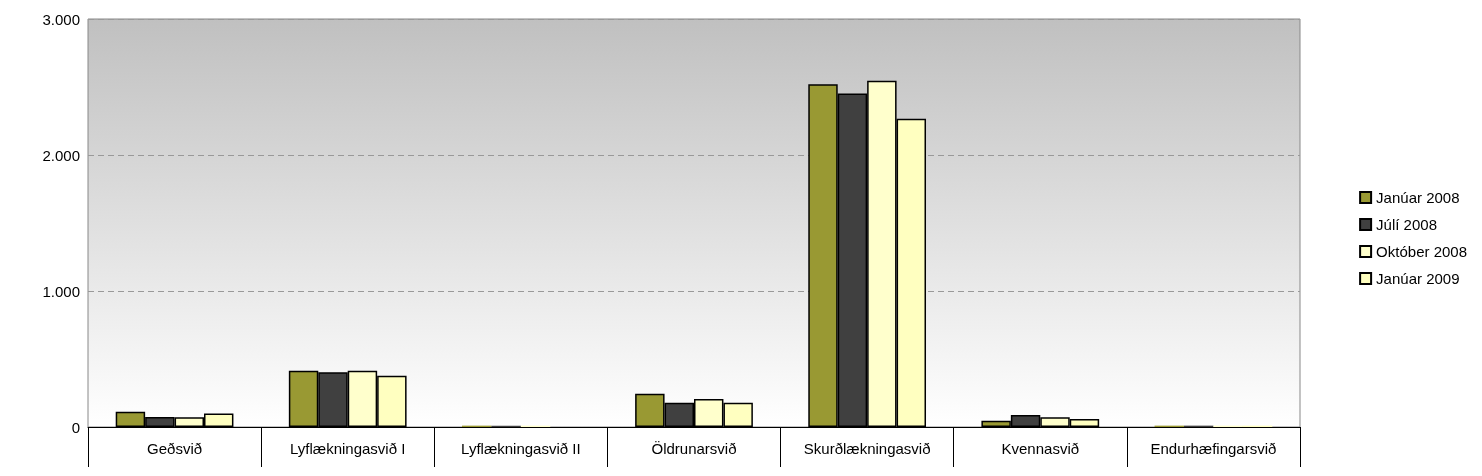  Describe the element at coordinates (1040, 448) in the screenshot. I see `x-tick-label: Kvennasvið` at that location.